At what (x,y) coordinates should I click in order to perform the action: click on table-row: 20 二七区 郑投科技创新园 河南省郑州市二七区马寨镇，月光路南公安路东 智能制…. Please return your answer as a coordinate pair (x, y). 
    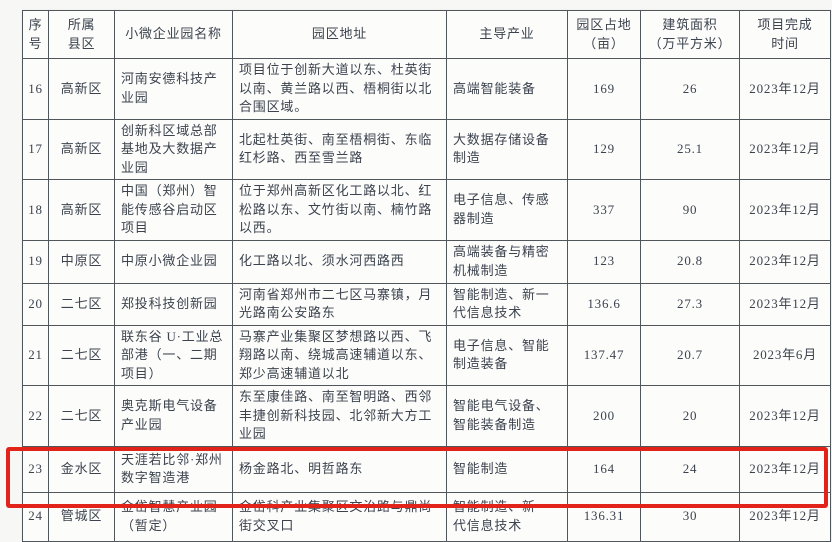
    Looking at the image, I should click on (426, 304).